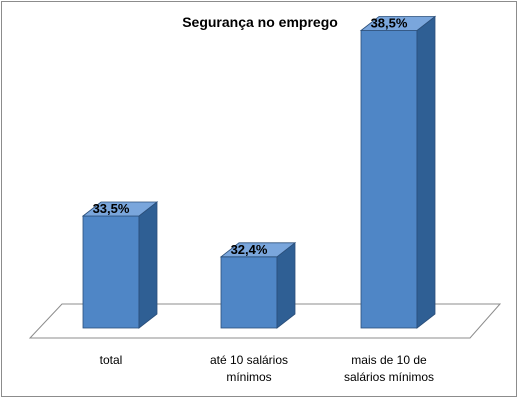  Describe the element at coordinates (389, 368) in the screenshot. I see `category-label-3: mais de 10 de salários mínimos` at that location.